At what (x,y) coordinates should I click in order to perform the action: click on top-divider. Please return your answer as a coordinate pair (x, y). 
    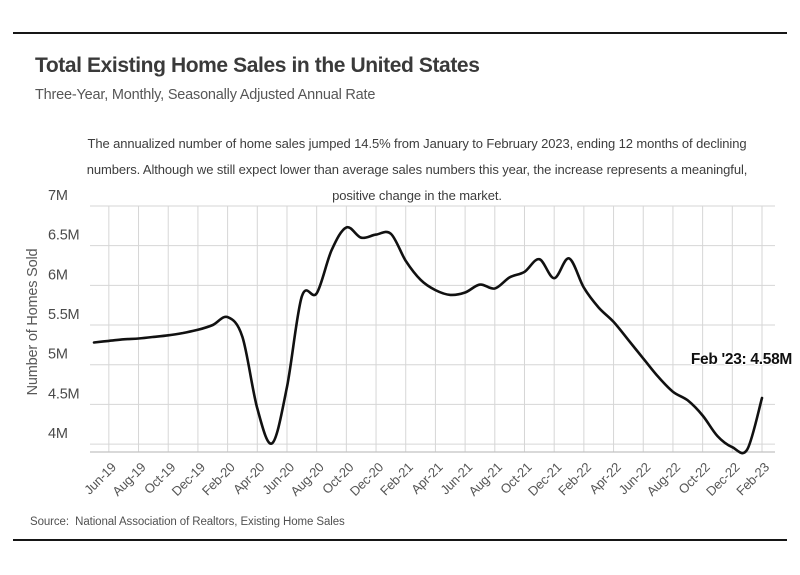
    Looking at the image, I should click on (400, 33).